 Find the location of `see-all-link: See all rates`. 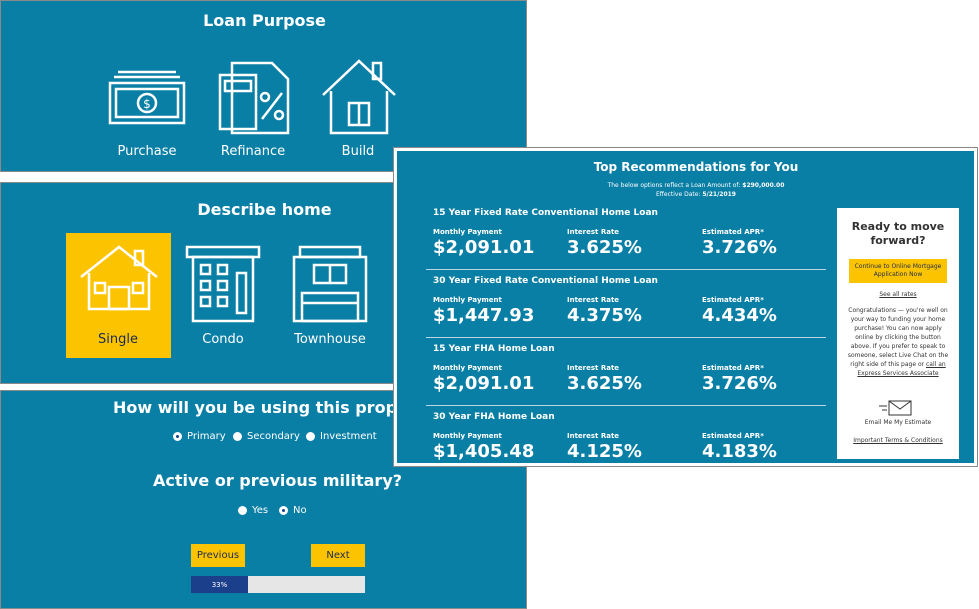

see-all-link: See all rates is located at coordinates (898, 294).